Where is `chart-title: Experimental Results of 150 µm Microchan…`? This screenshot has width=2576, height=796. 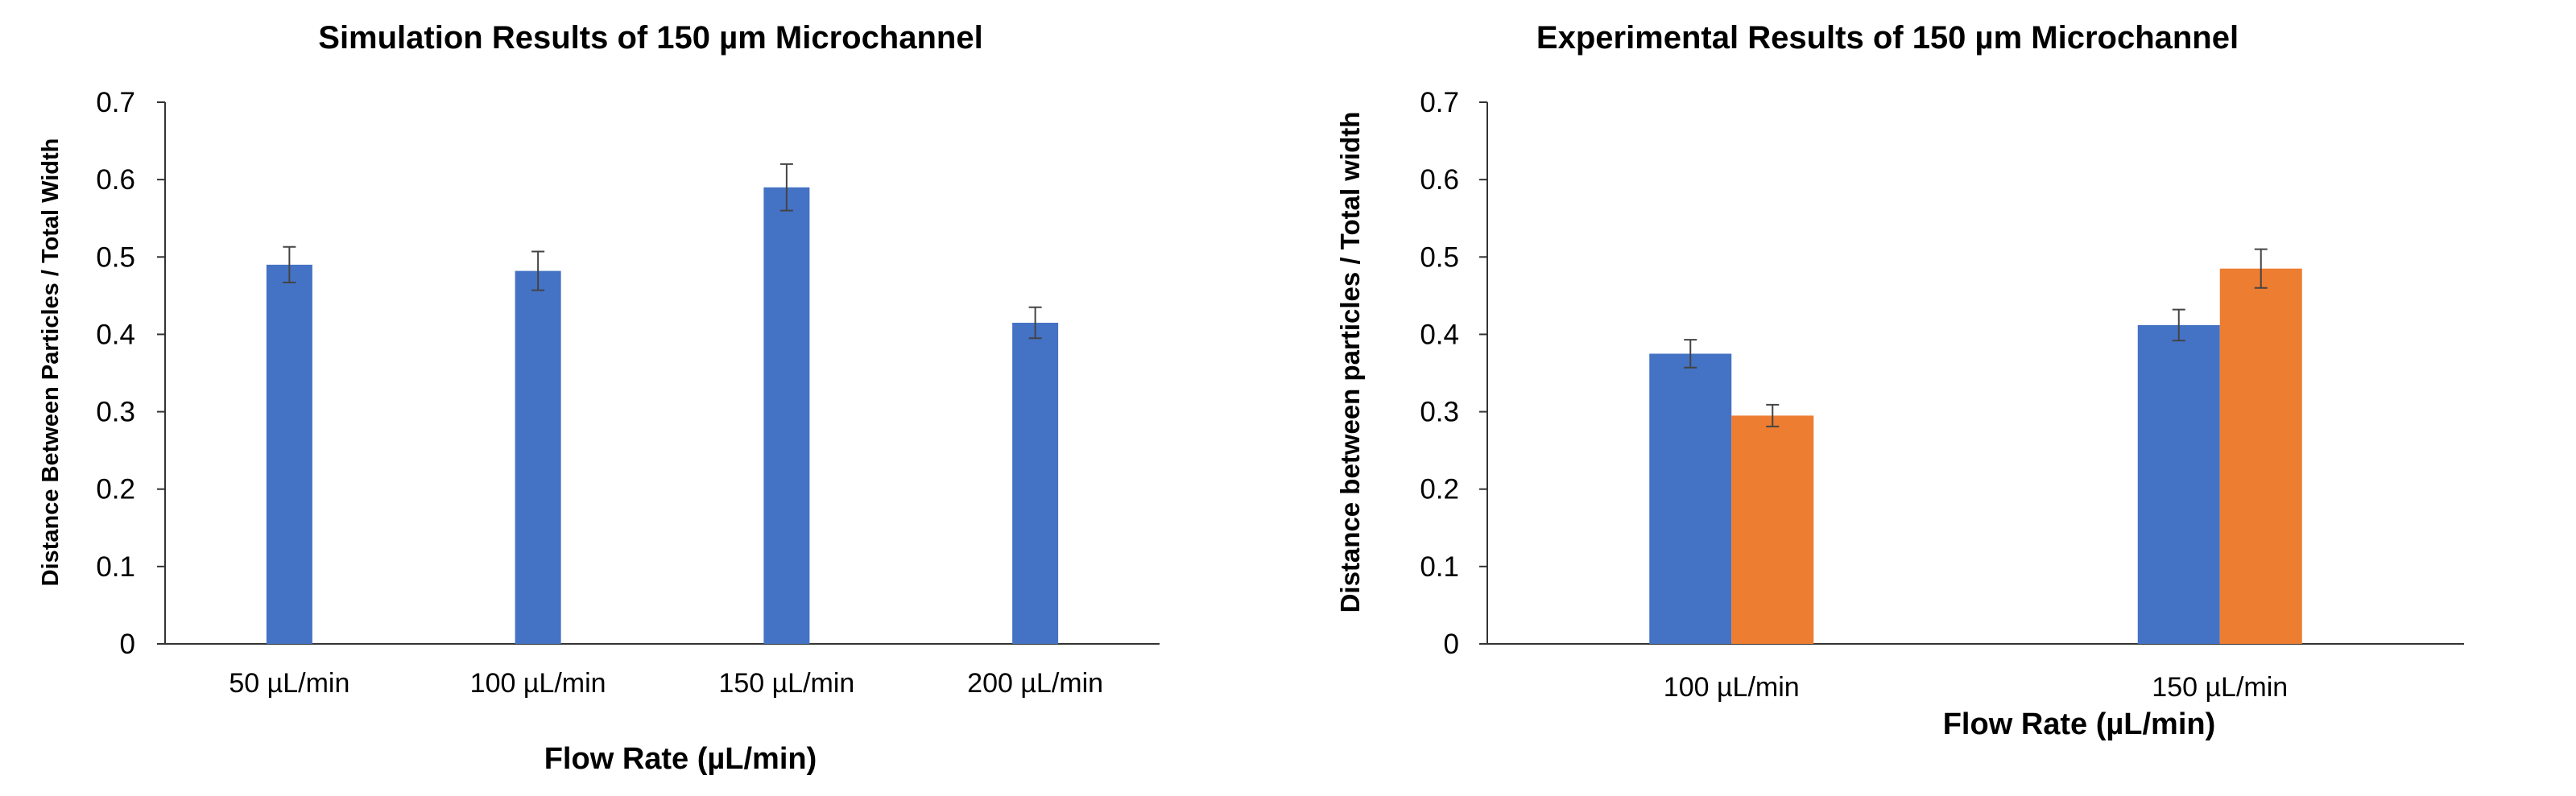 chart-title: Experimental Results of 150 µm Microchan… is located at coordinates (1888, 38).